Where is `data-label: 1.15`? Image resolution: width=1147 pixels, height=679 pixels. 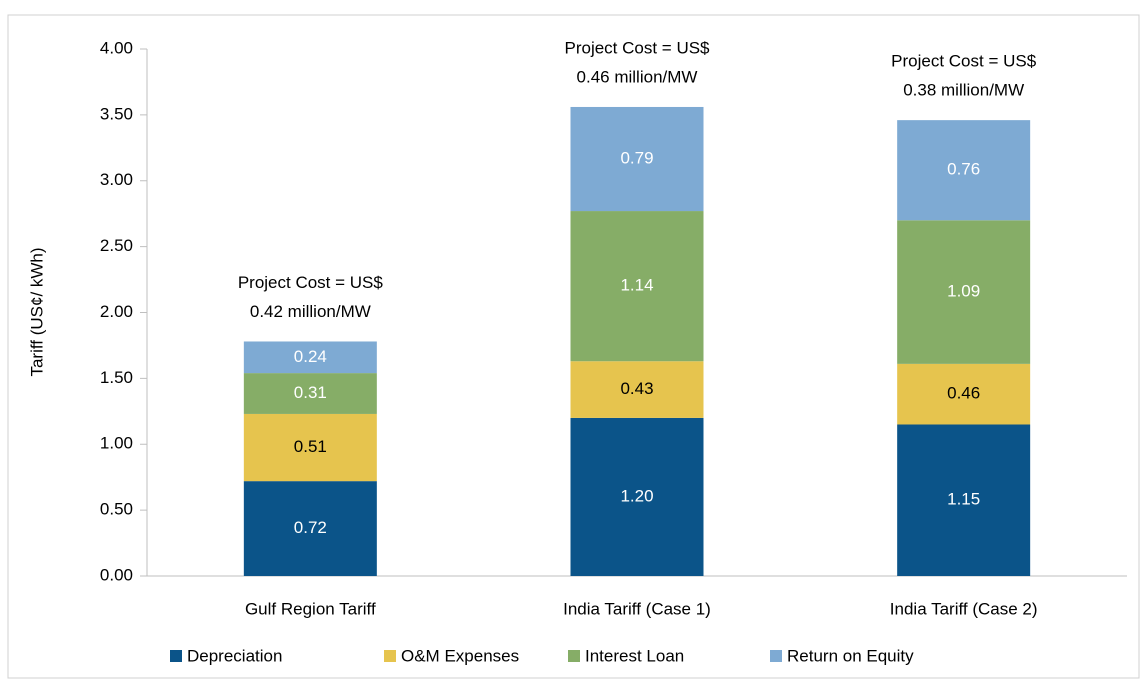
data-label: 1.15 is located at coordinates (963, 499).